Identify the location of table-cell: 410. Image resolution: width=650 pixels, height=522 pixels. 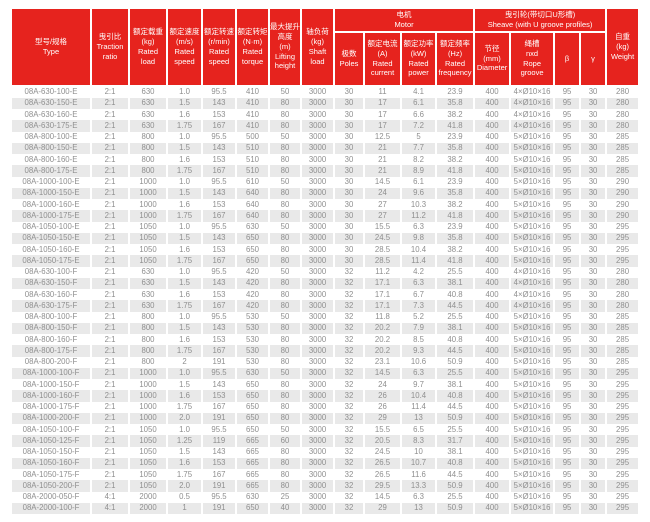
(252, 92).